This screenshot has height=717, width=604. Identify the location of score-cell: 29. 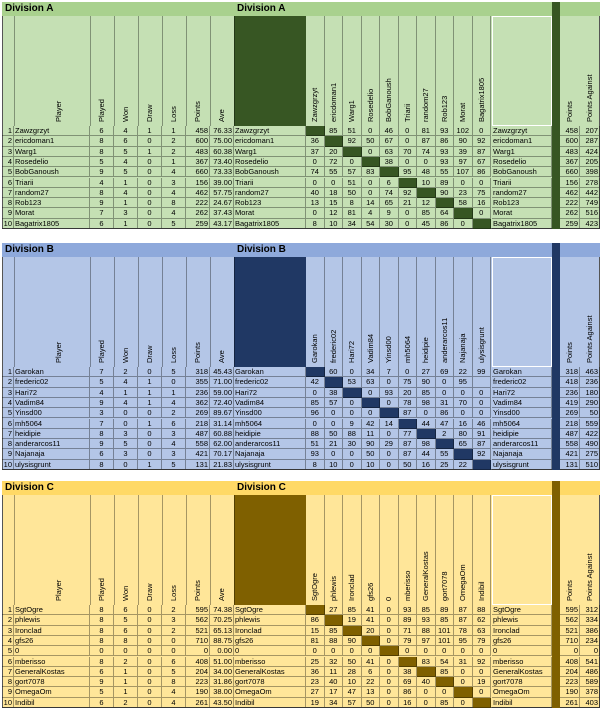
(389, 444).